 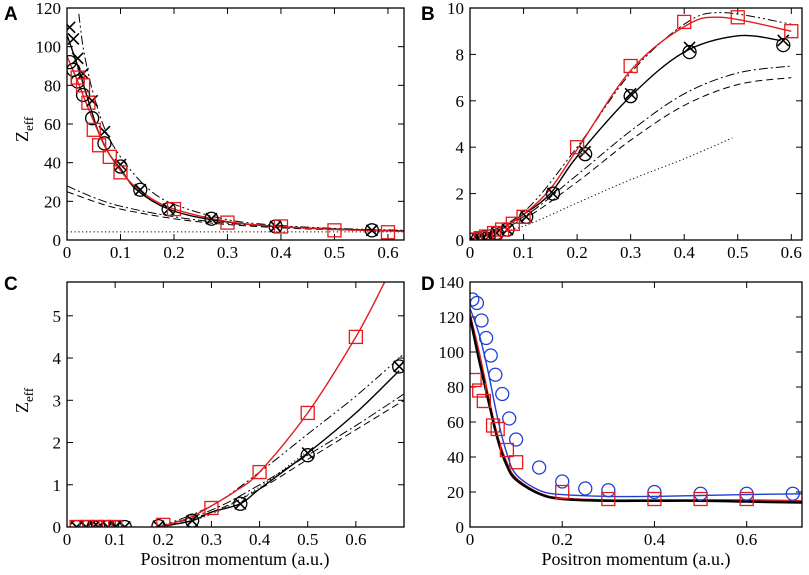 I want to click on panel-b-ytick-label: 0, so click(x=460, y=240).